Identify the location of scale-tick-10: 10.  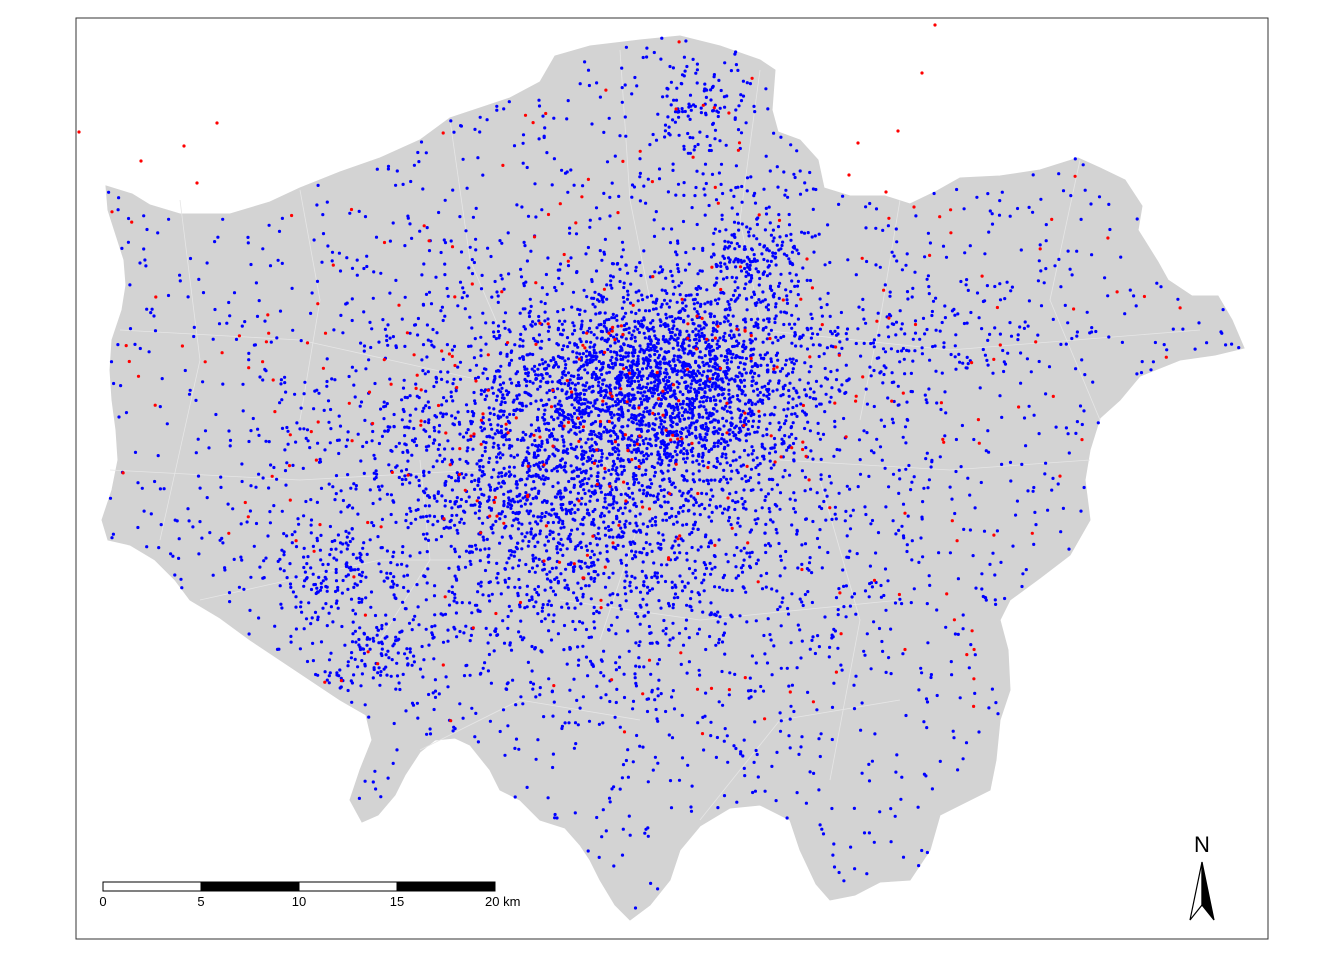
(299, 901).